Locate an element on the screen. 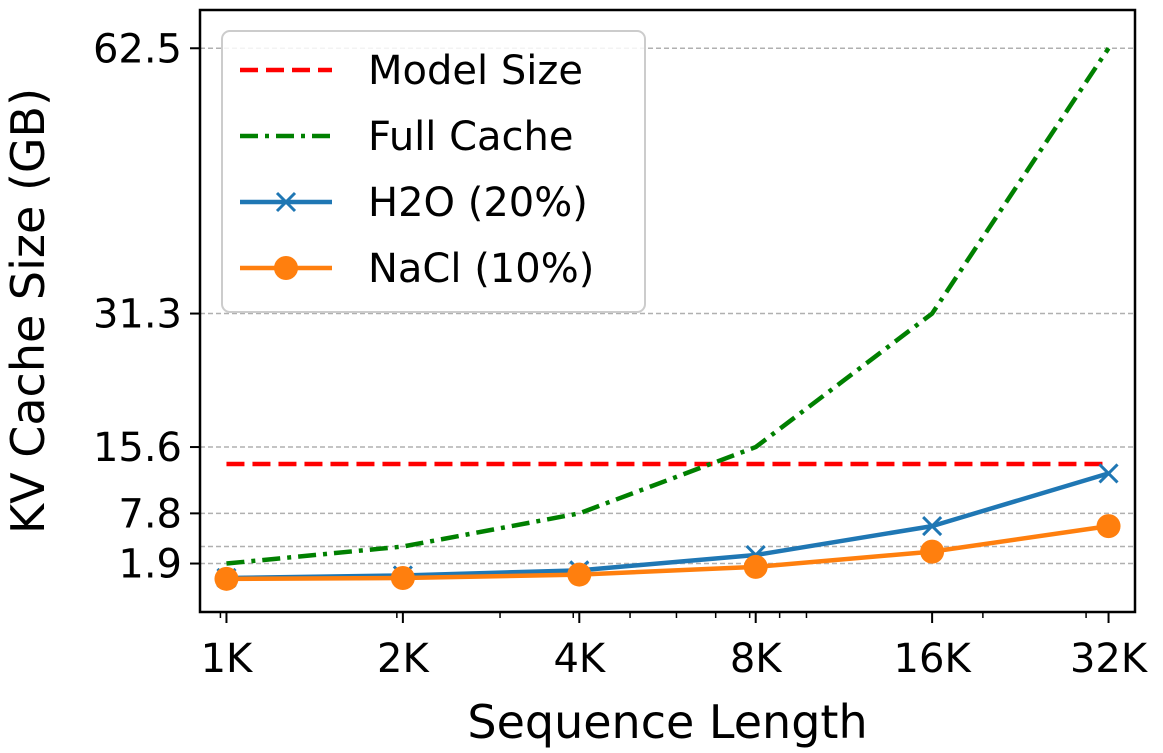 The width and height of the screenshot is (1163, 753). y-tick-label-4: 62.5 is located at coordinates (137, 49).